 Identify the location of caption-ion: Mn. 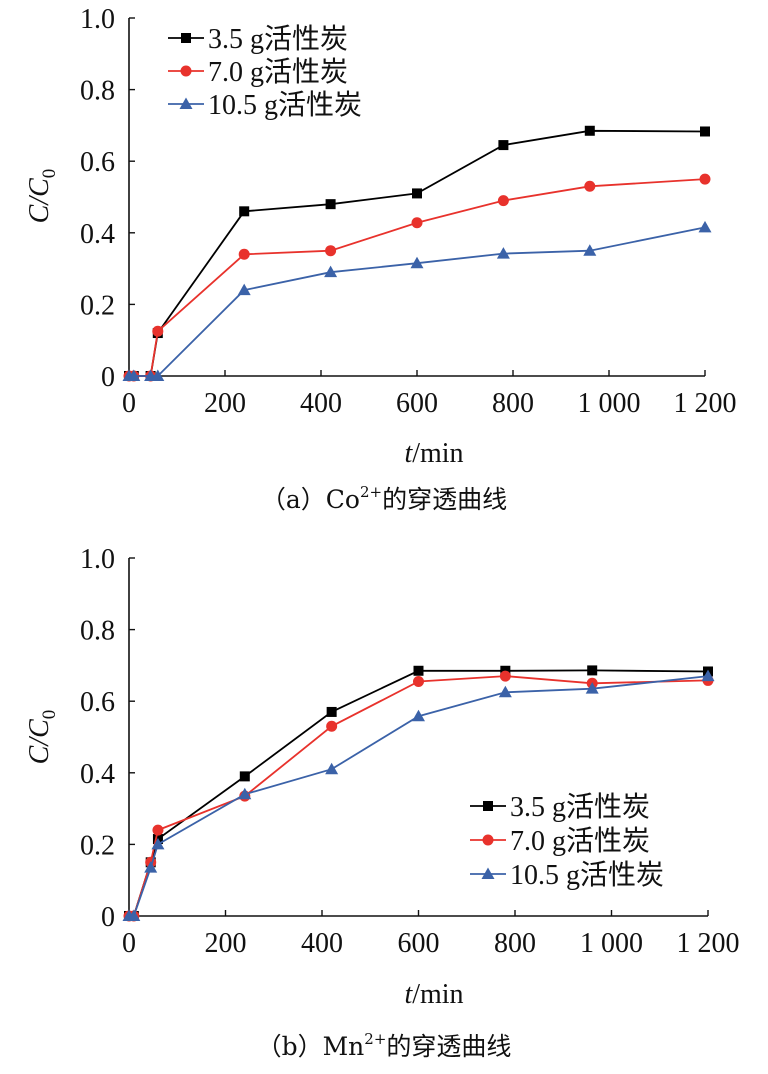
(344, 1046).